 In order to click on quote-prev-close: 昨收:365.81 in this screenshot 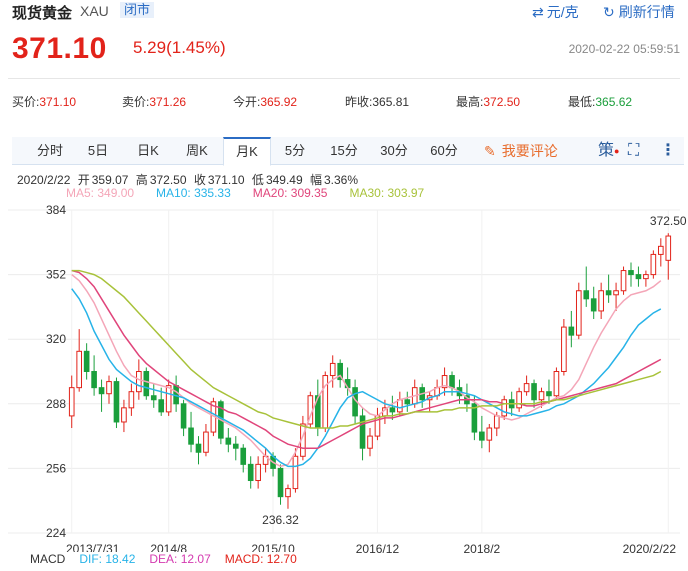, I will do `click(377, 101)`.